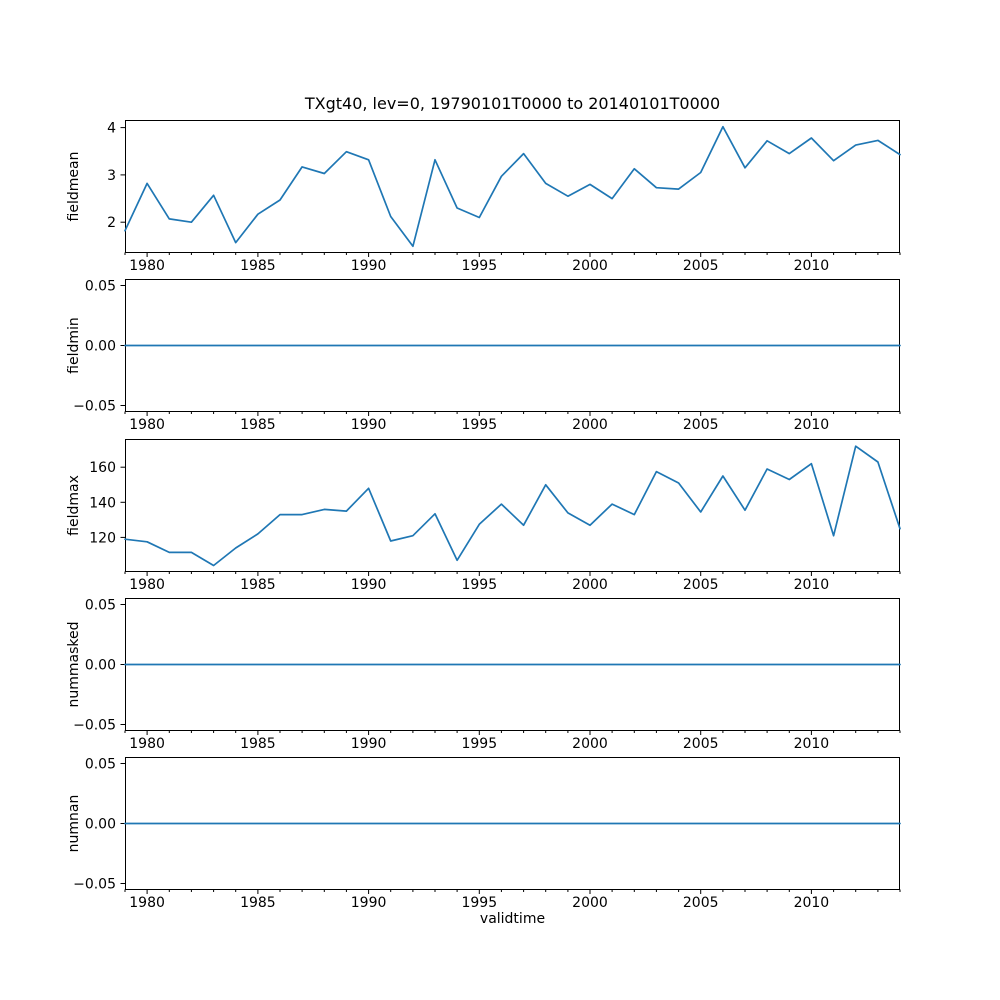 The width and height of the screenshot is (1000, 1000). Describe the element at coordinates (102, 468) in the screenshot. I see `svg-text: 160` at that location.